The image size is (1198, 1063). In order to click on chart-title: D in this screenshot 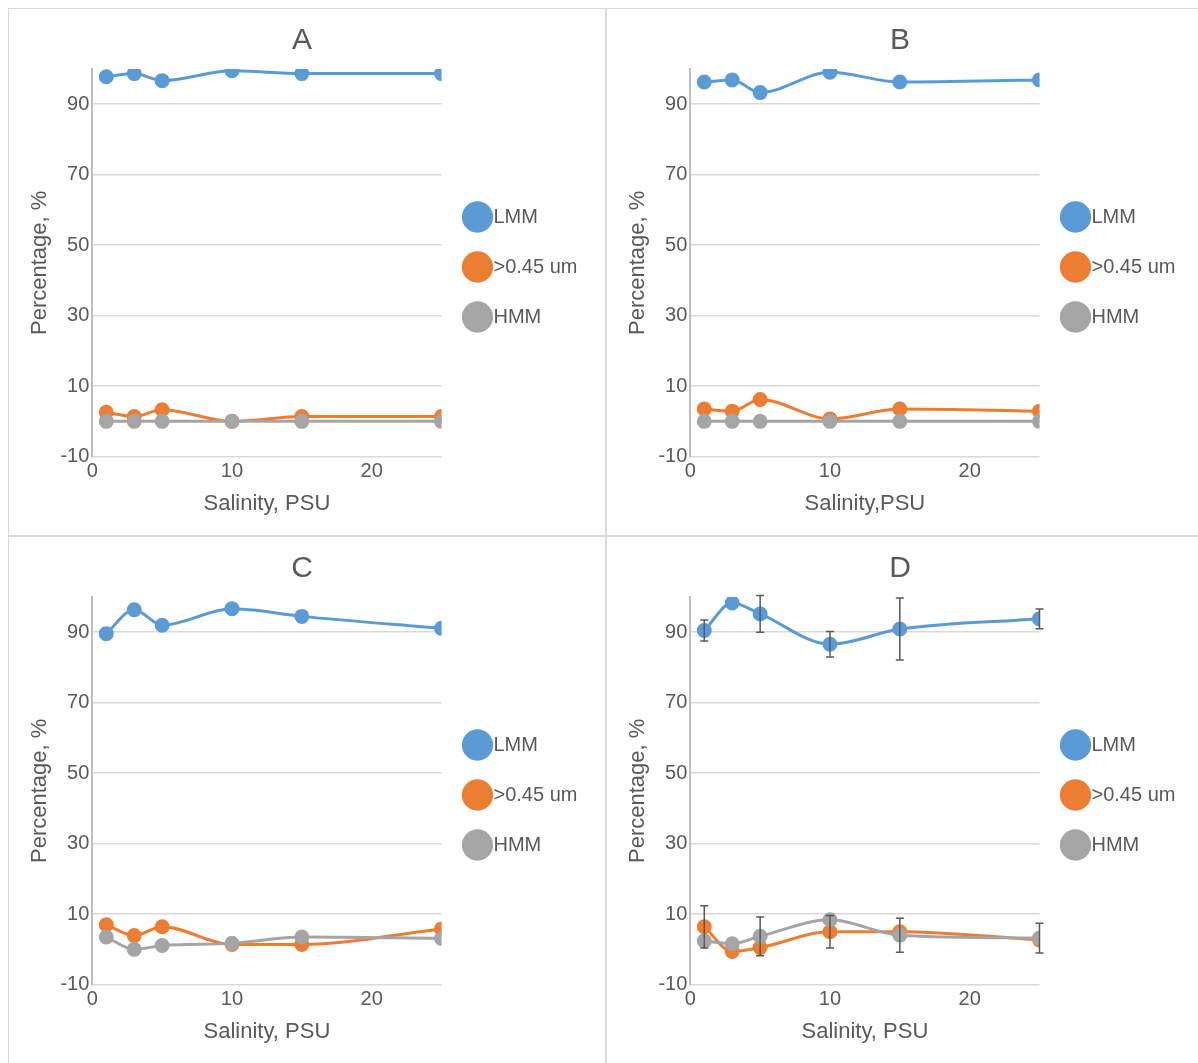, I will do `click(900, 567)`.